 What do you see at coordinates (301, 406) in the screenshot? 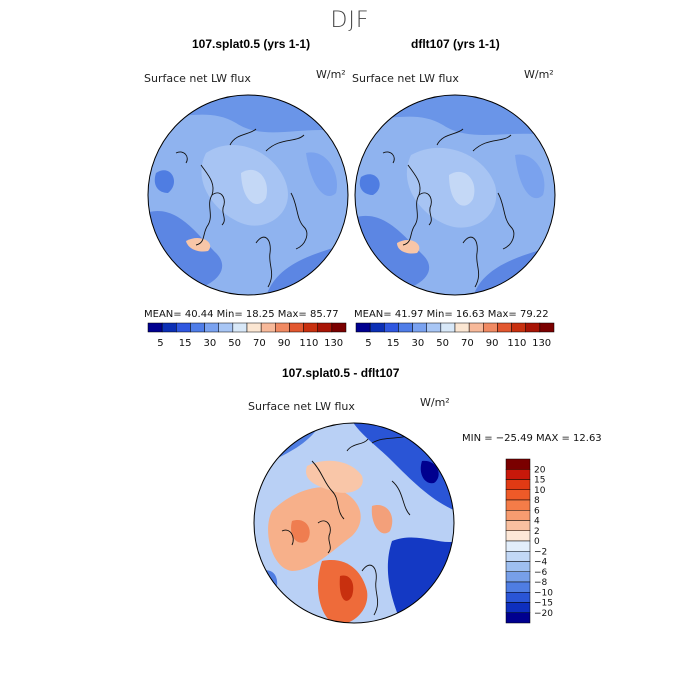
I see `diff-variable-label: Surface net LW flux` at bounding box center [301, 406].